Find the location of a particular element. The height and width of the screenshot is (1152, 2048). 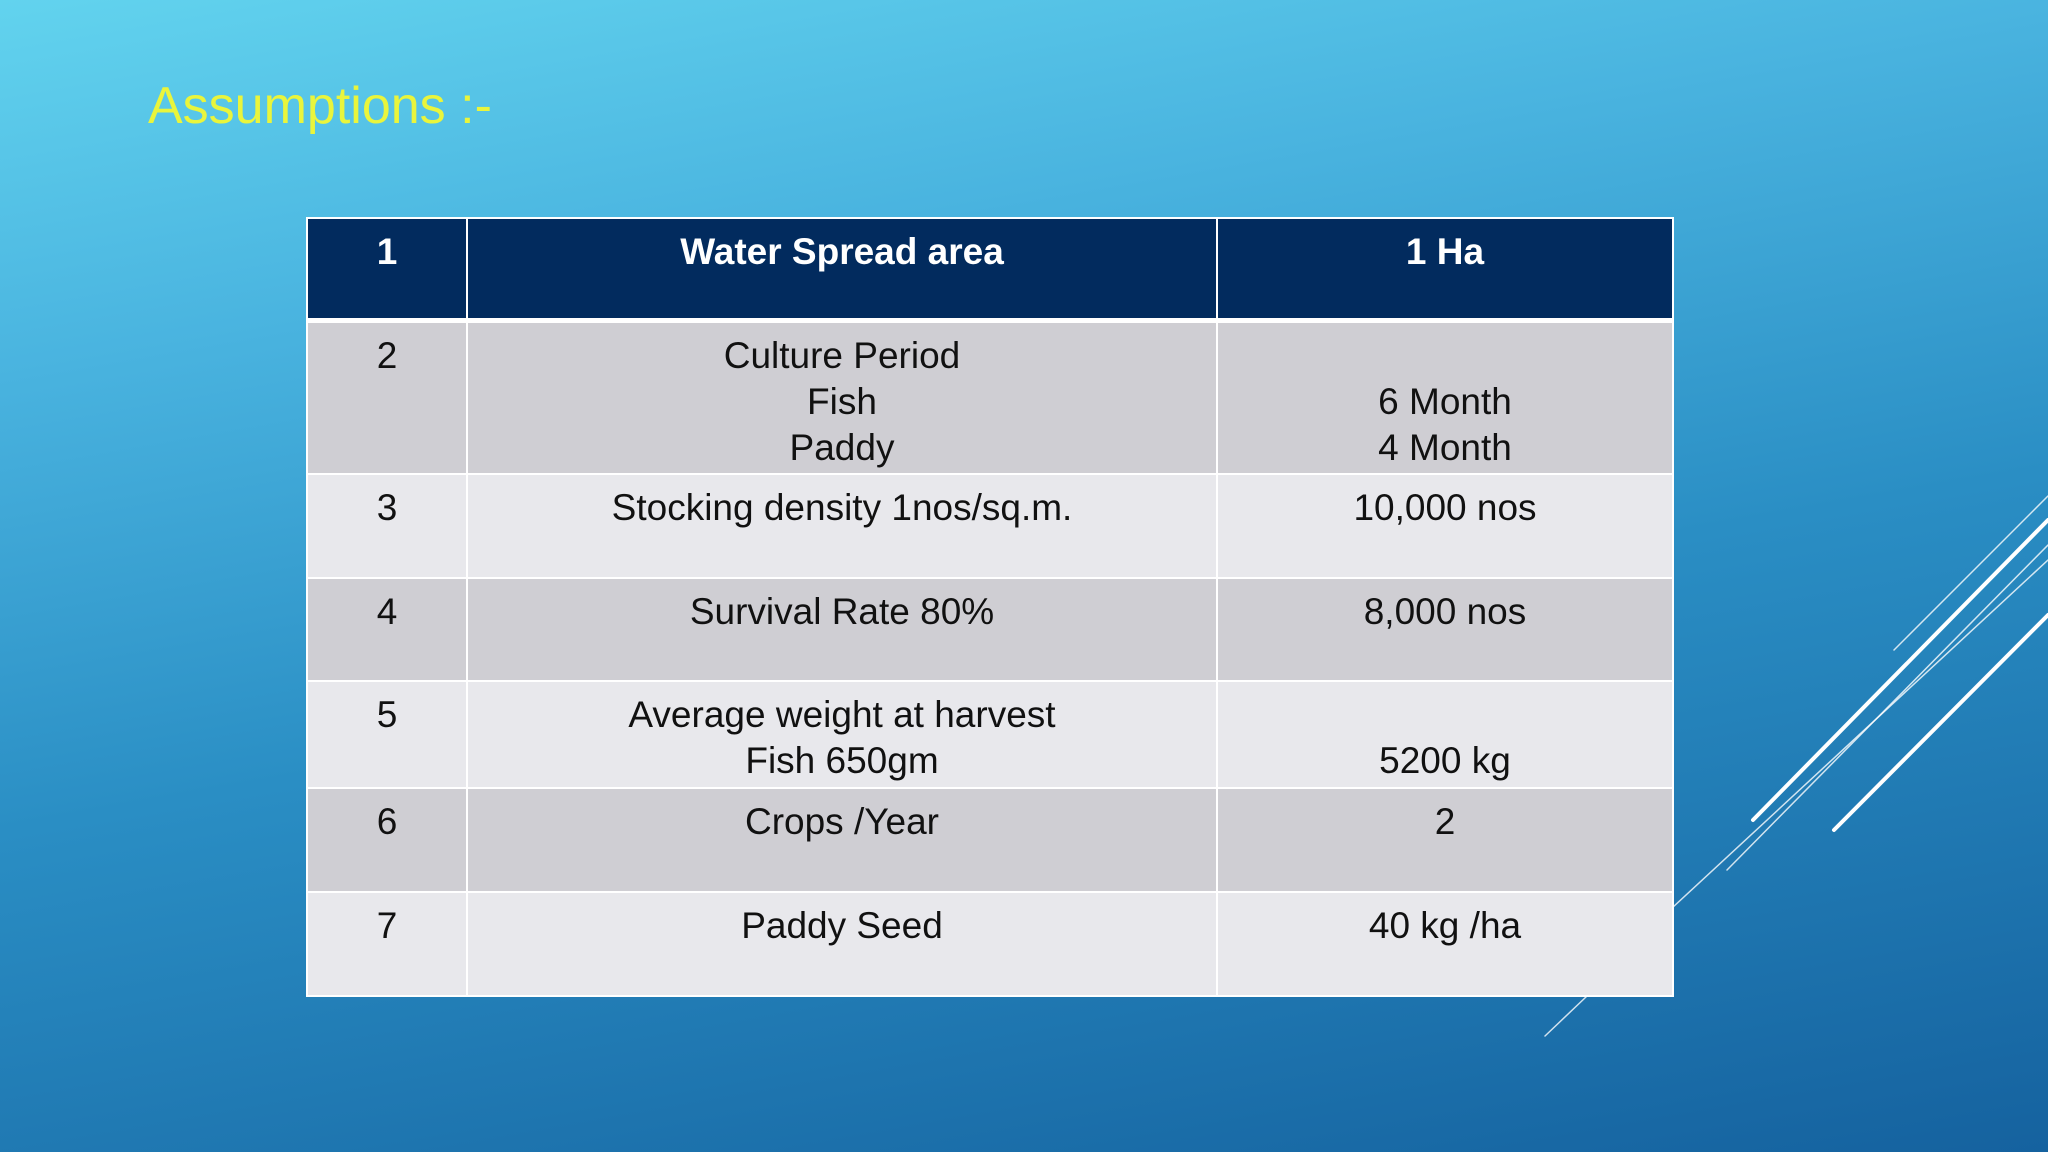

cell-line: Paddy Seed is located at coordinates (842, 925).